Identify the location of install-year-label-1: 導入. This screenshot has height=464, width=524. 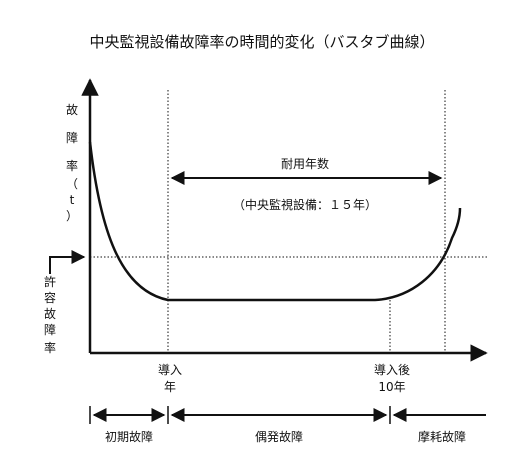
(170, 370).